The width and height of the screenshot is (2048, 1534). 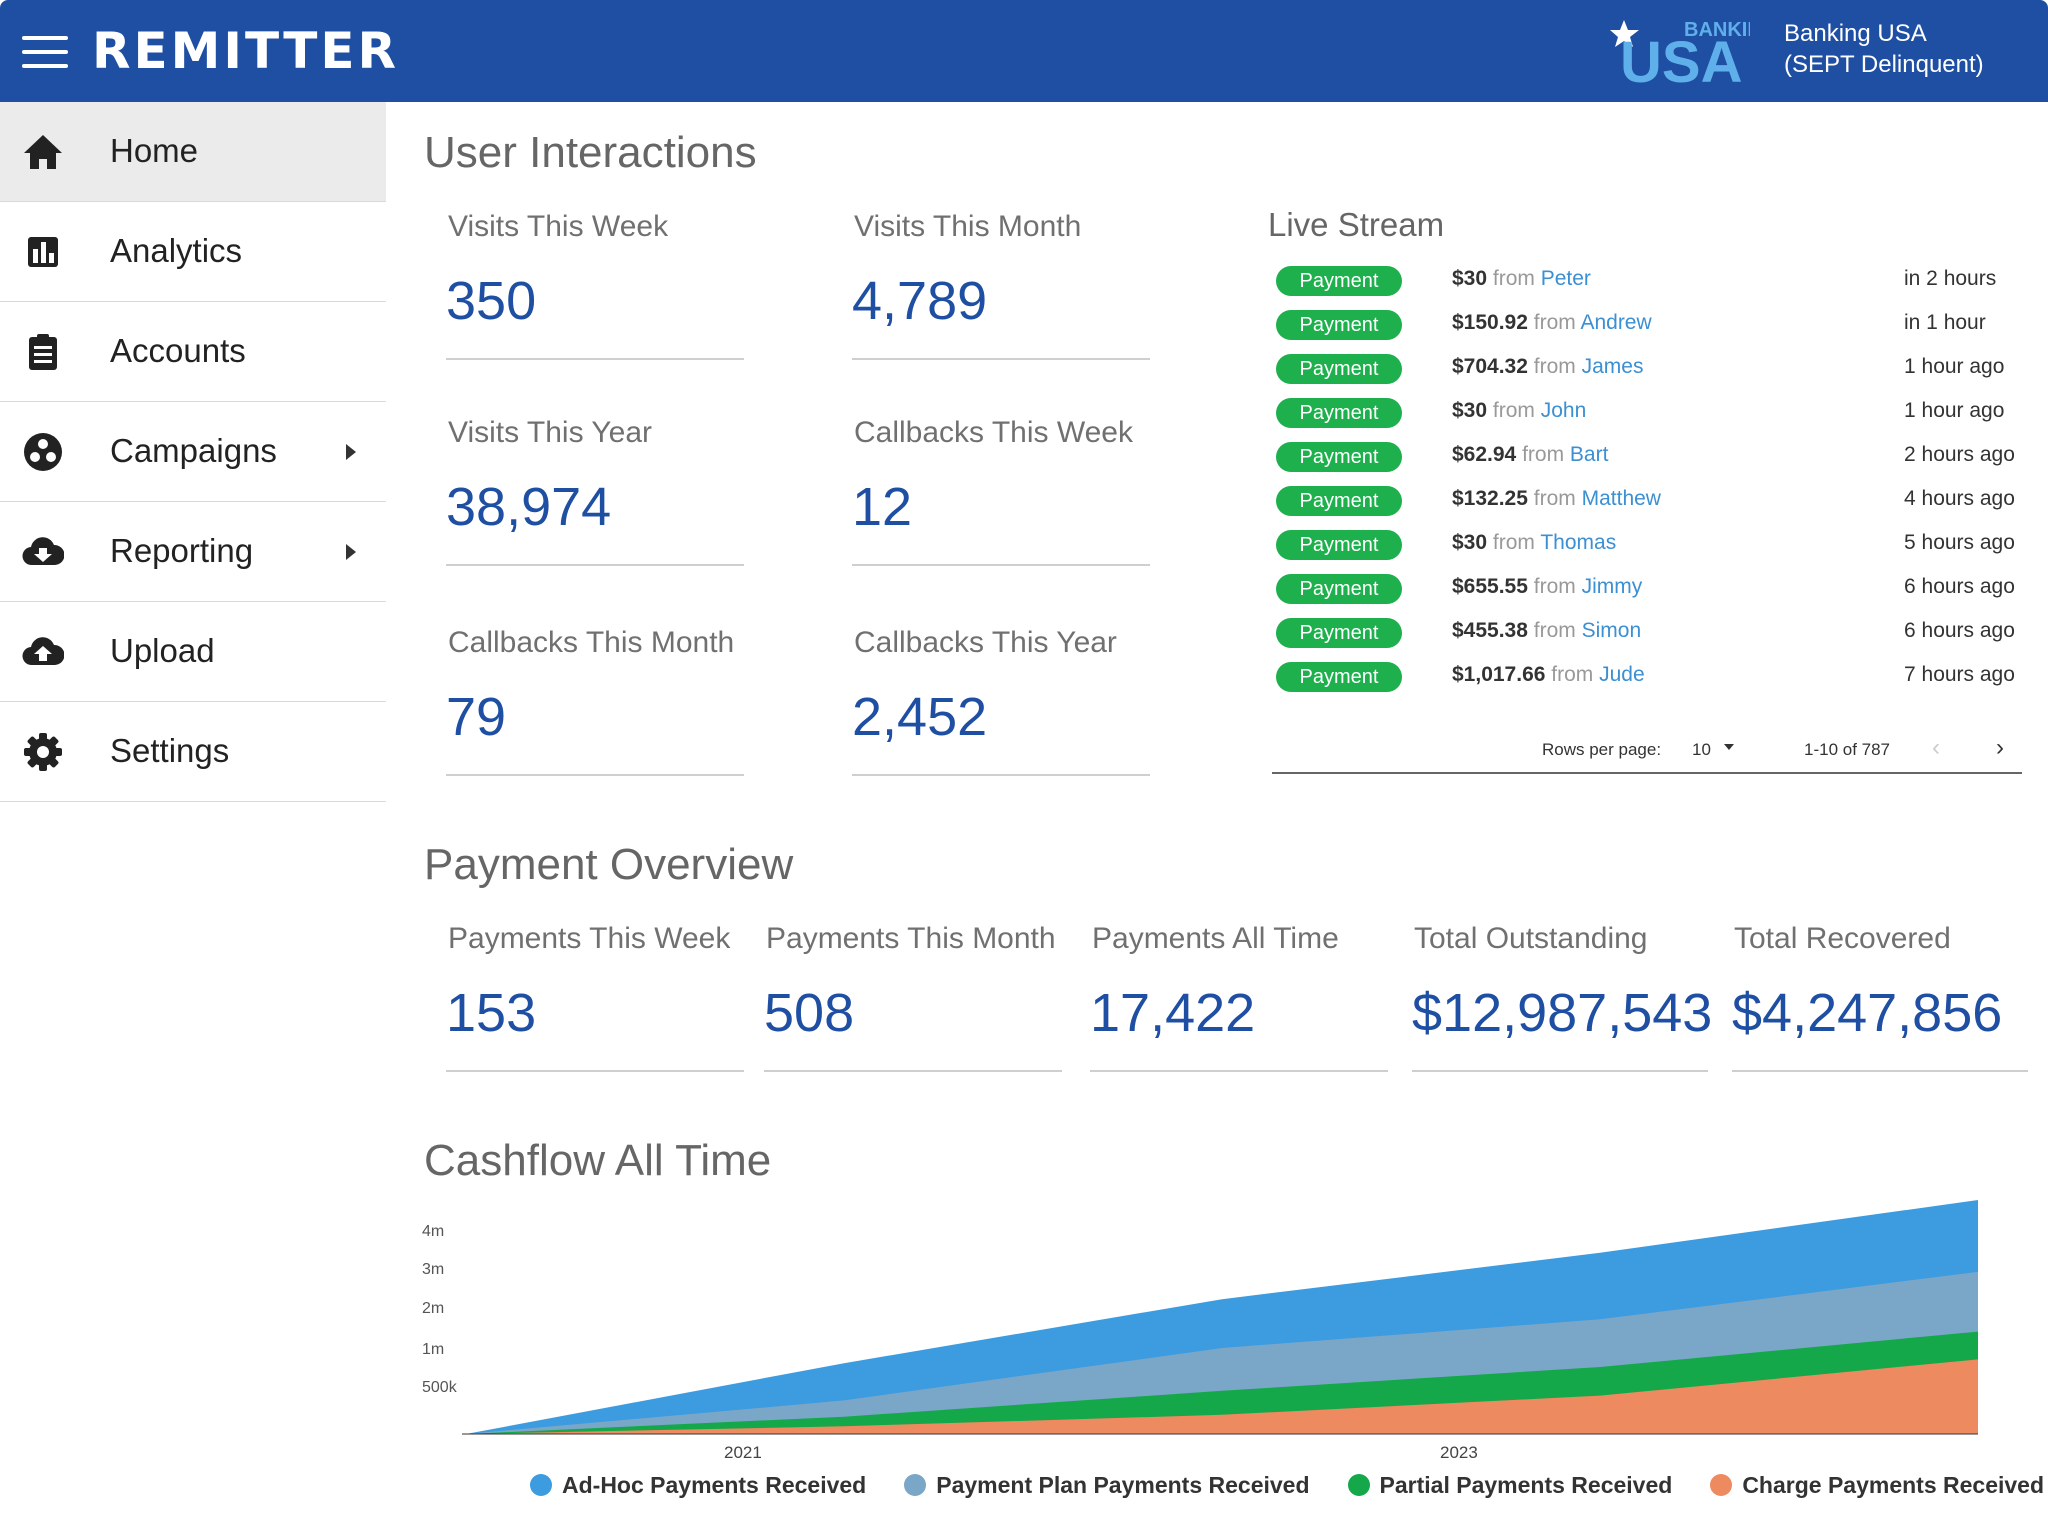 What do you see at coordinates (1526, 1485) in the screenshot?
I see `legend-label: Partial Payments Received` at bounding box center [1526, 1485].